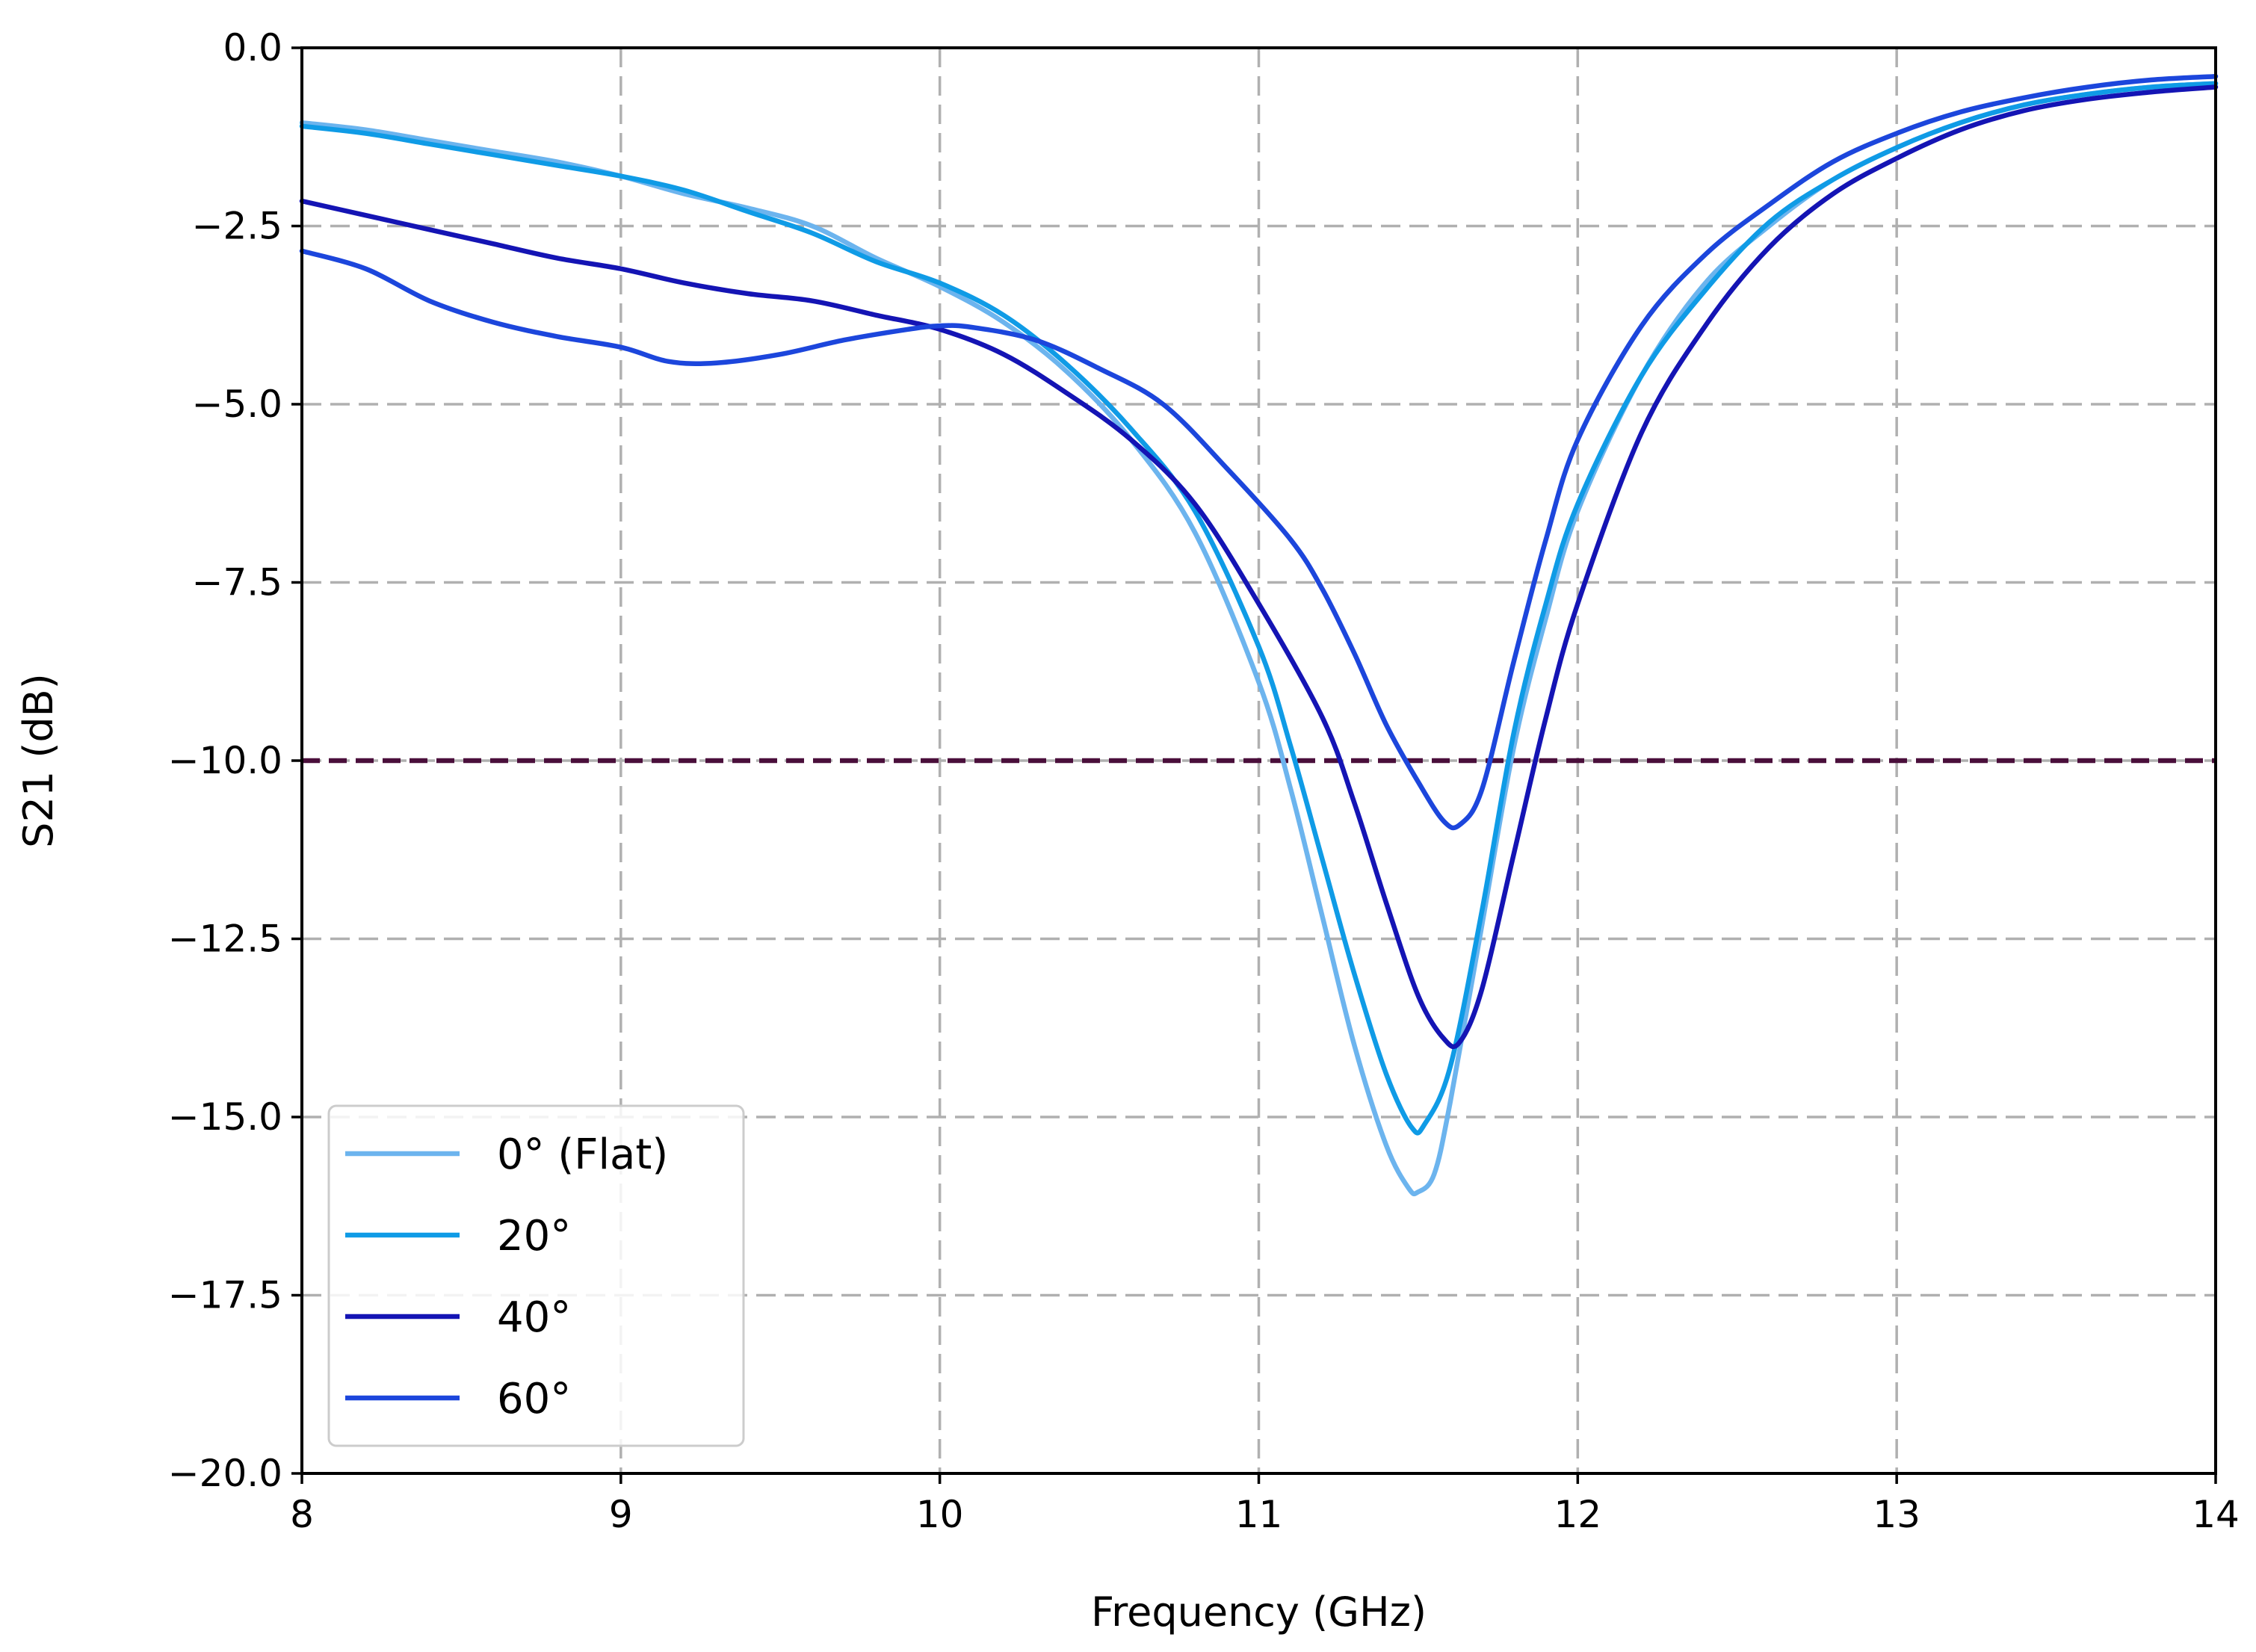 The width and height of the screenshot is (2256, 1652). I want to click on y-tick-label: −10.0, so click(225, 760).